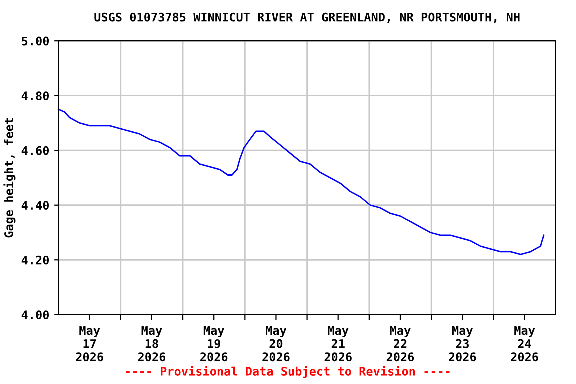 Image resolution: width=576 pixels, height=384 pixels. What do you see at coordinates (214, 344) in the screenshot?
I see `x-tick-label: May 19 2026` at bounding box center [214, 344].